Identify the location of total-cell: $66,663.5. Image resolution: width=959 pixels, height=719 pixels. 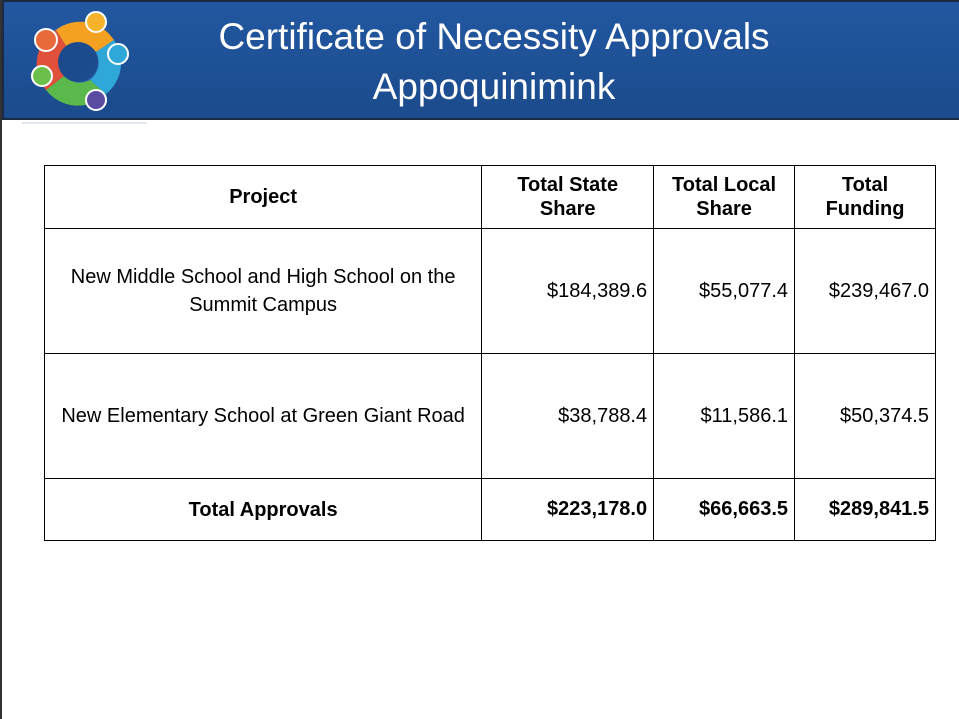
(724, 509).